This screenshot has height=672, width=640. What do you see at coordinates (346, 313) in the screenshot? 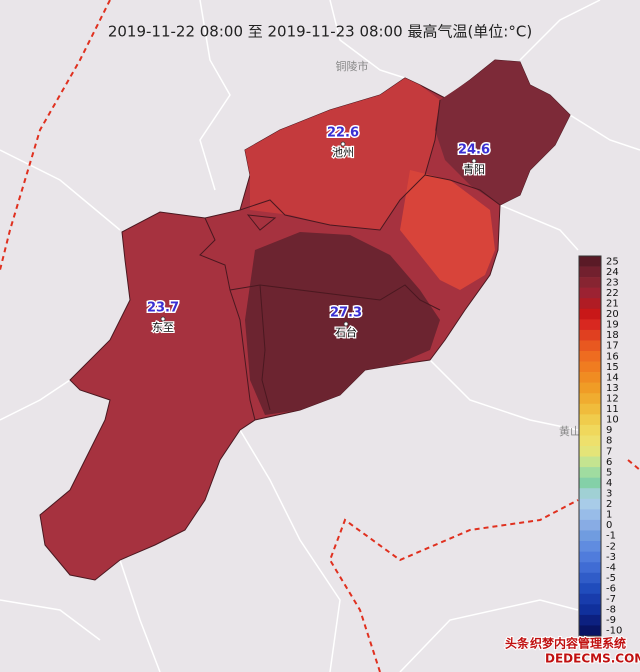
I see `station-value: 27.3` at bounding box center [346, 313].